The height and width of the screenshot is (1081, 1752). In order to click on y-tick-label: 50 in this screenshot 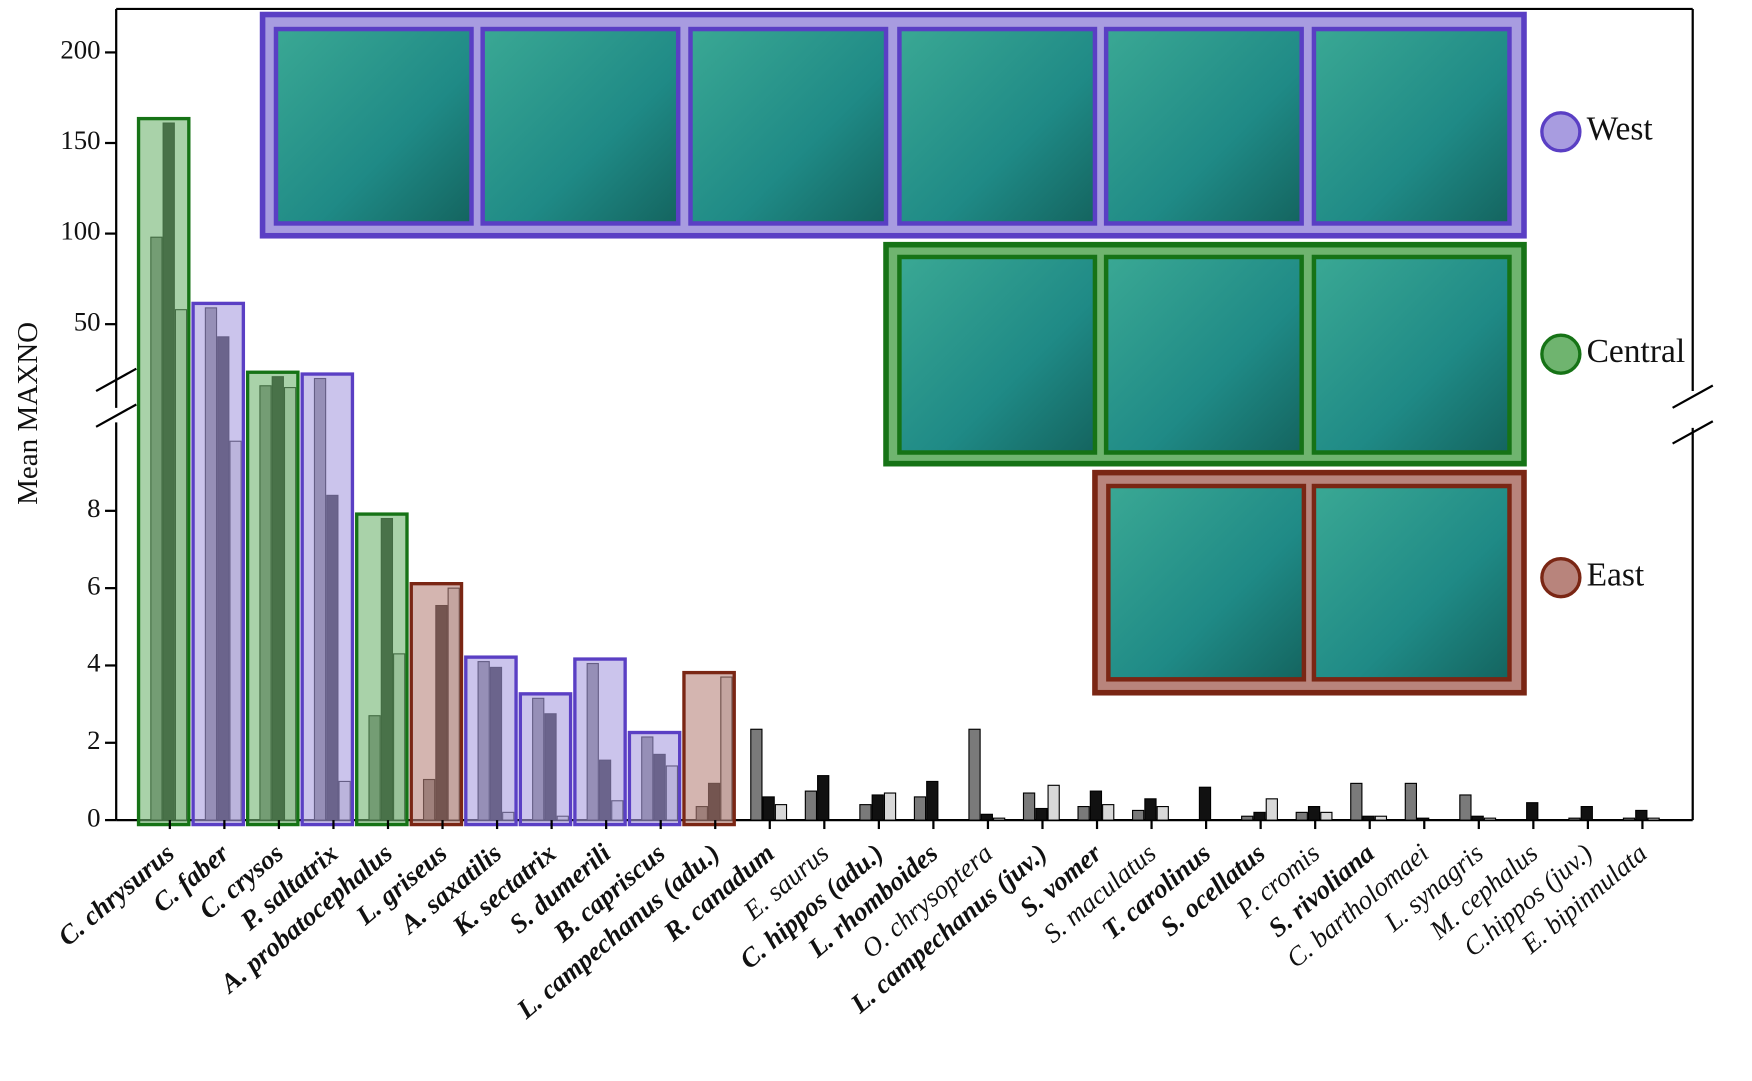, I will do `click(87, 321)`.